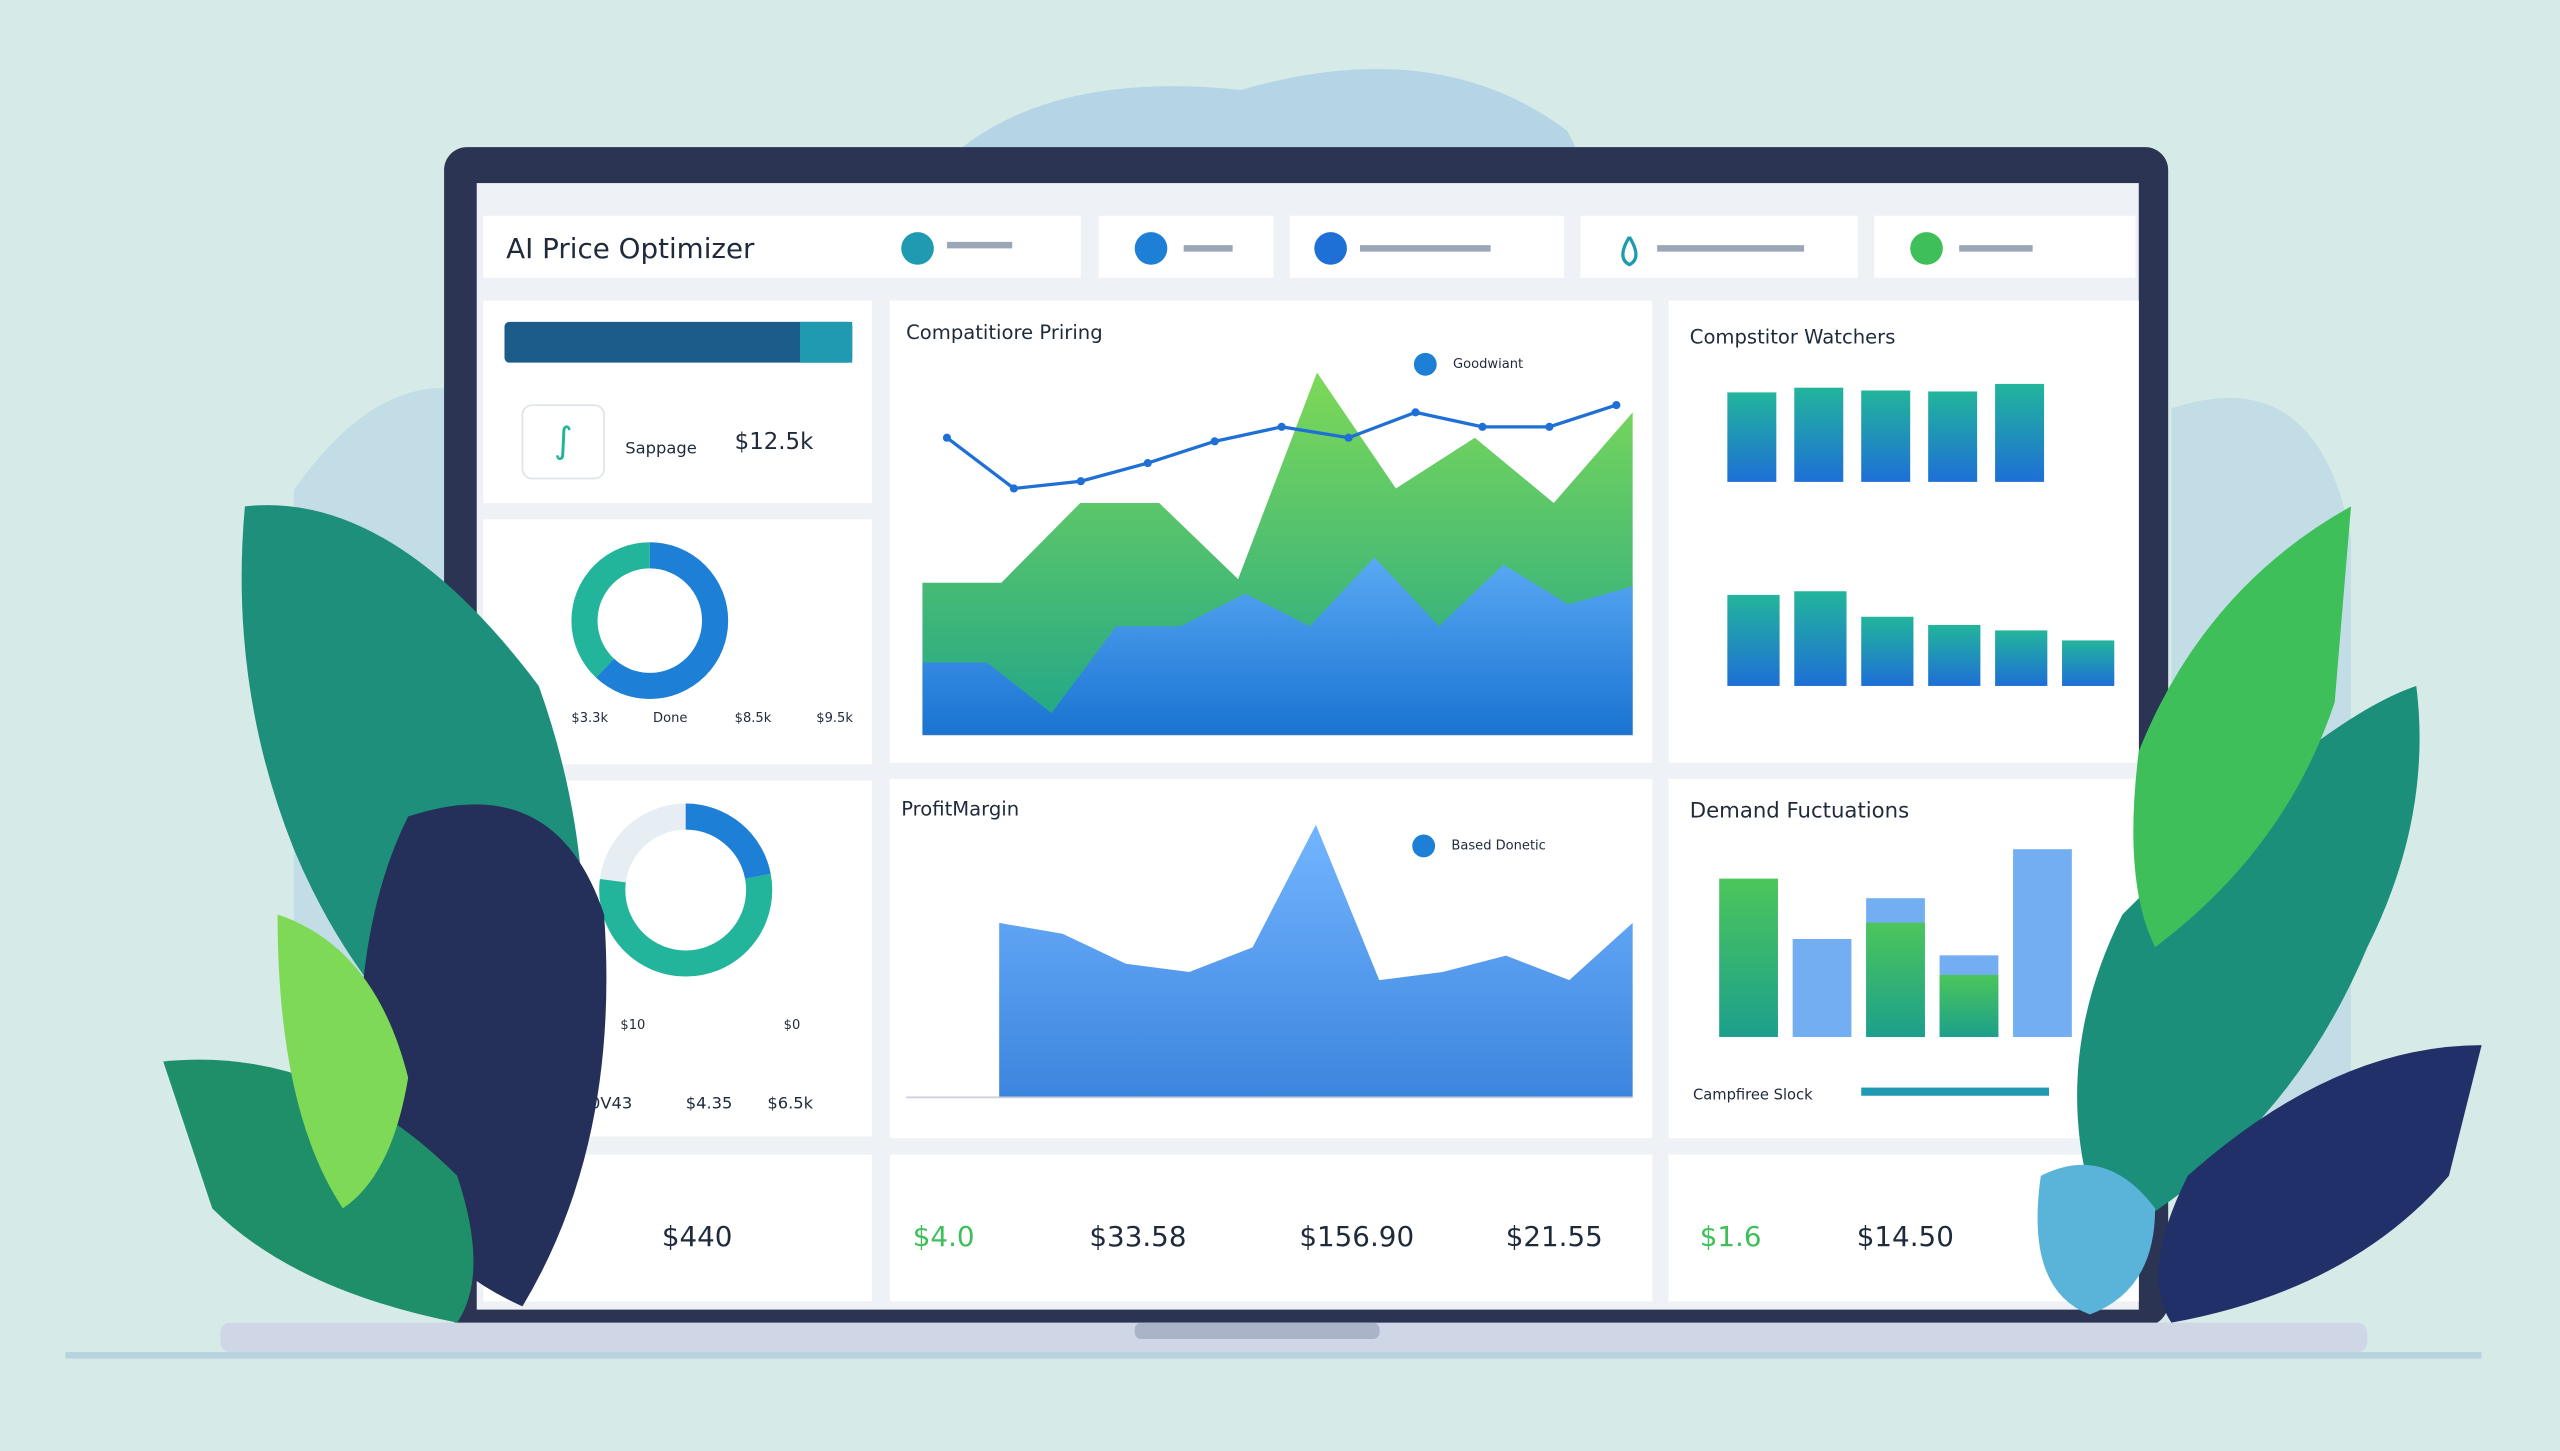 This screenshot has width=2560, height=1451. I want to click on donut-label: Done, so click(670, 718).